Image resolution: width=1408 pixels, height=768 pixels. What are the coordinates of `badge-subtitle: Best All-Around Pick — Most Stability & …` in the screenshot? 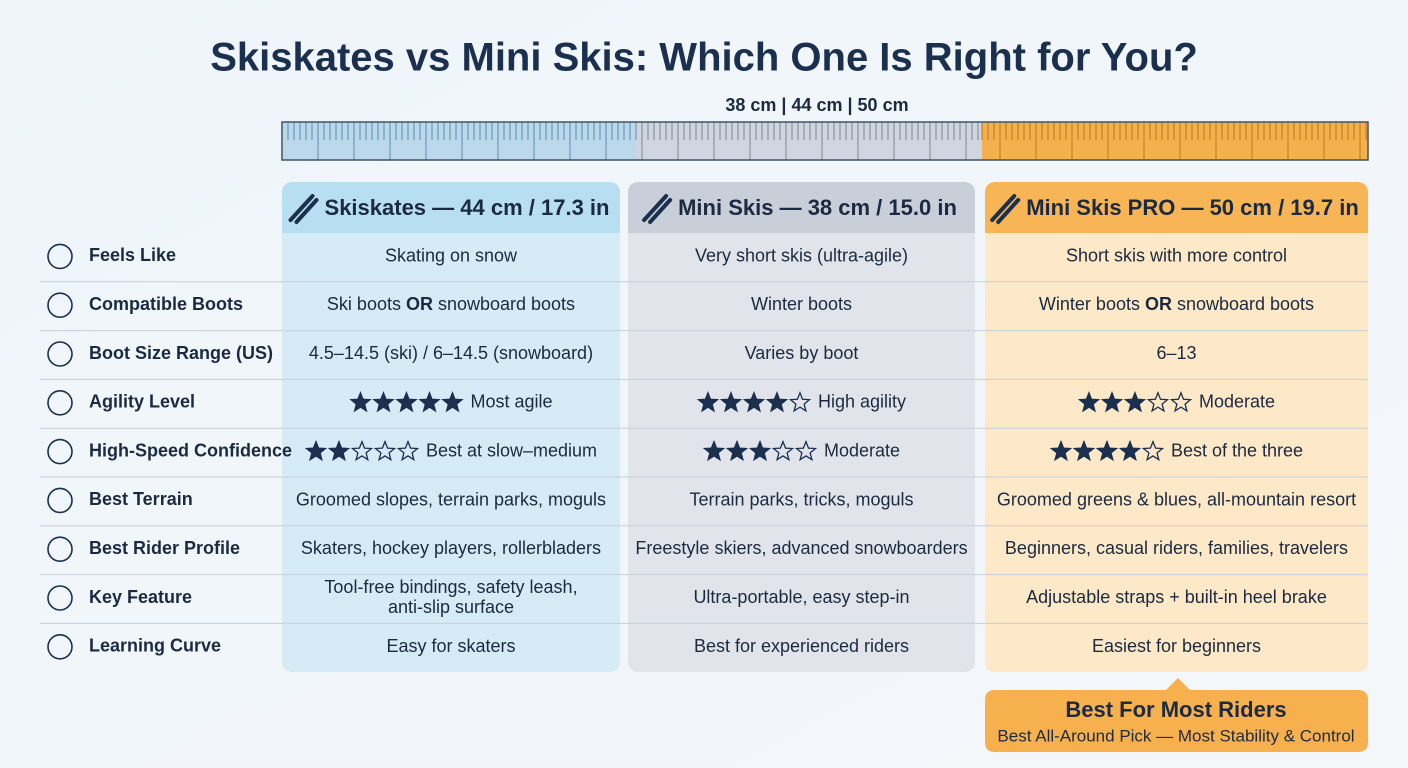 It's located at (1175, 735).